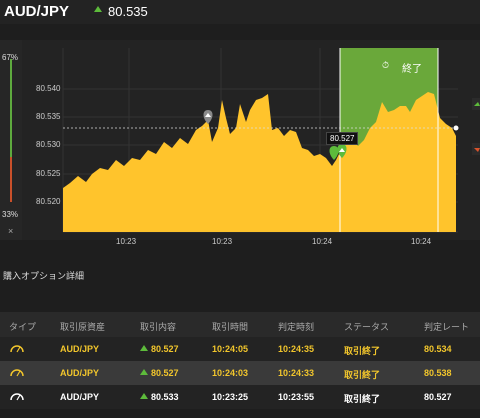  What do you see at coordinates (158, 327) in the screenshot?
I see `col-content: 取引内容` at bounding box center [158, 327].